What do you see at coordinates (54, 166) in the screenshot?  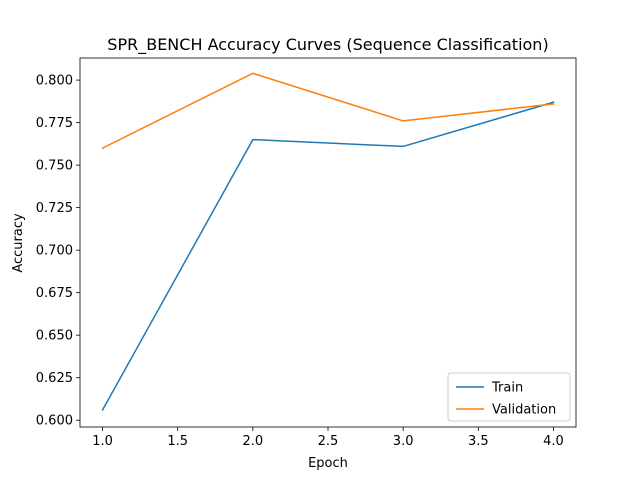 I see `y-tick-label: 0.750` at bounding box center [54, 166].